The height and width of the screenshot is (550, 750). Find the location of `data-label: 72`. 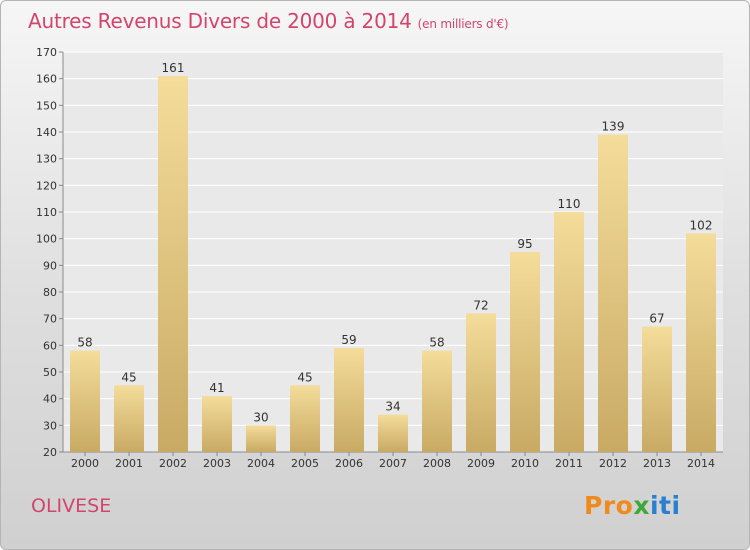

data-label: 72 is located at coordinates (480, 305).